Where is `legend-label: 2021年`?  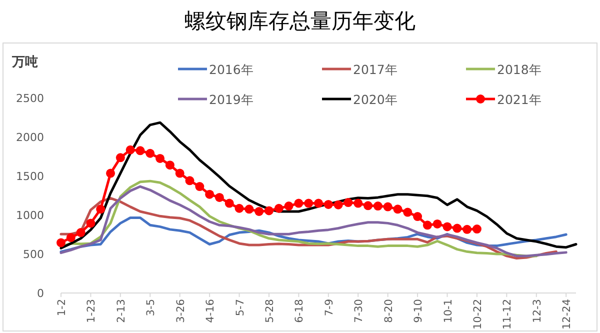
legend-label: 2021年 is located at coordinates (519, 99).